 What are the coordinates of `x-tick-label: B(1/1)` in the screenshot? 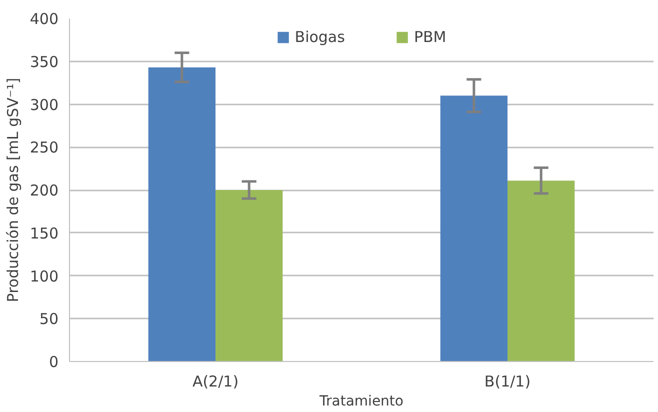 It's located at (507, 381).